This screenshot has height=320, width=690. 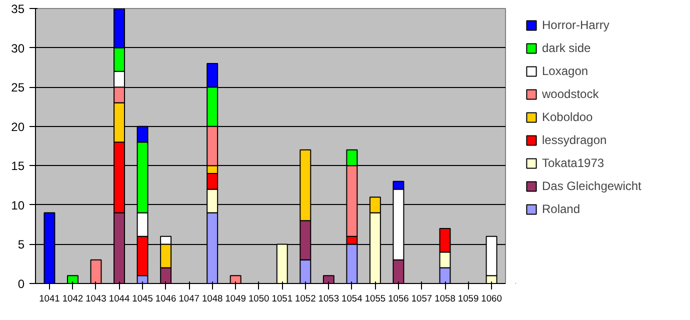 I want to click on y-tick-label: 10, so click(x=18, y=205).